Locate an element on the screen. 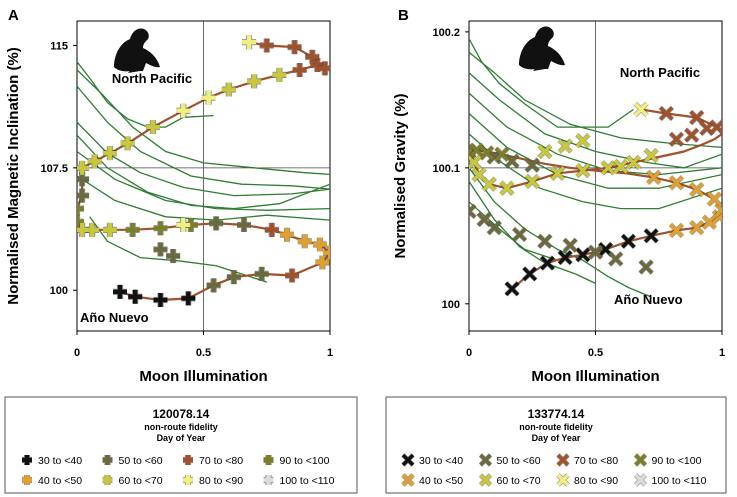 This screenshot has width=737, height=497. legend-label: 50 to <60 is located at coordinates (141, 461).